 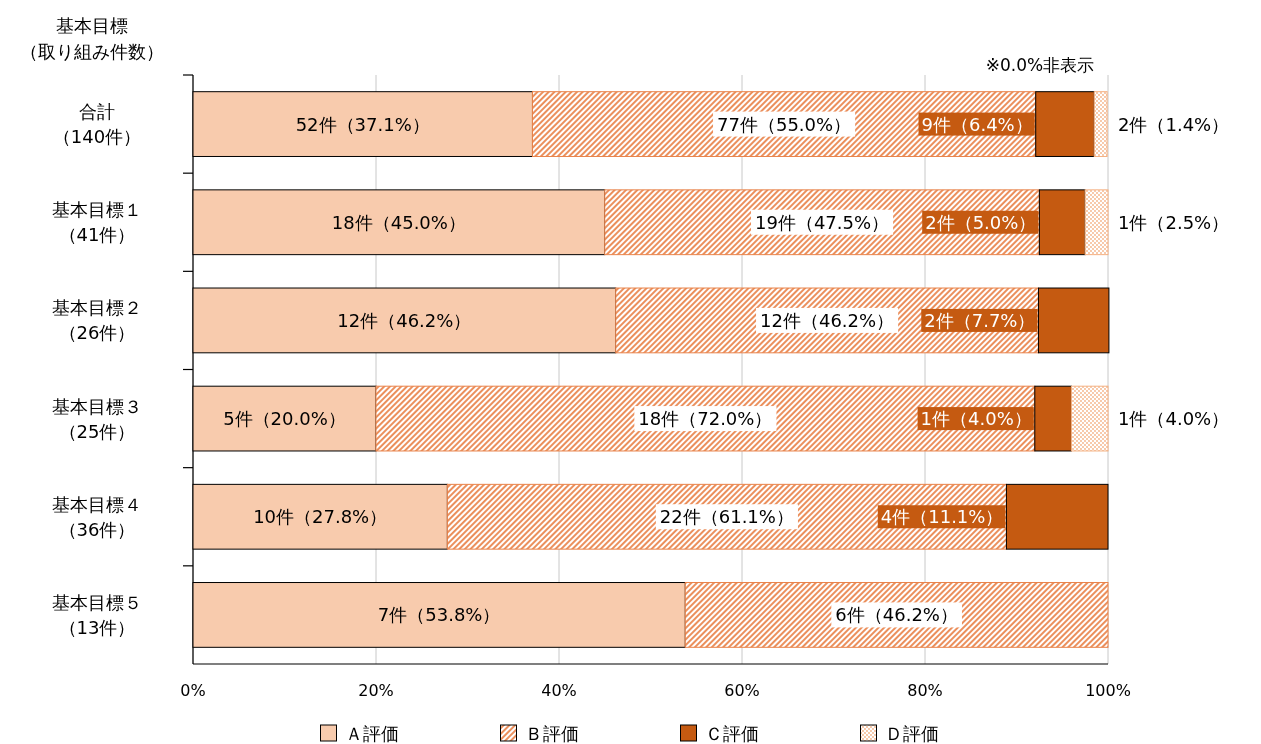 I want to click on y-tick-label: 合計（140件）, so click(x=97, y=124).